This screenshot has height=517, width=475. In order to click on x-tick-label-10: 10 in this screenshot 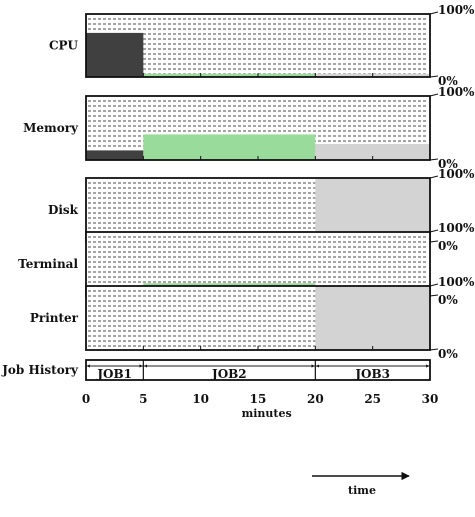, I will do `click(200, 399)`.